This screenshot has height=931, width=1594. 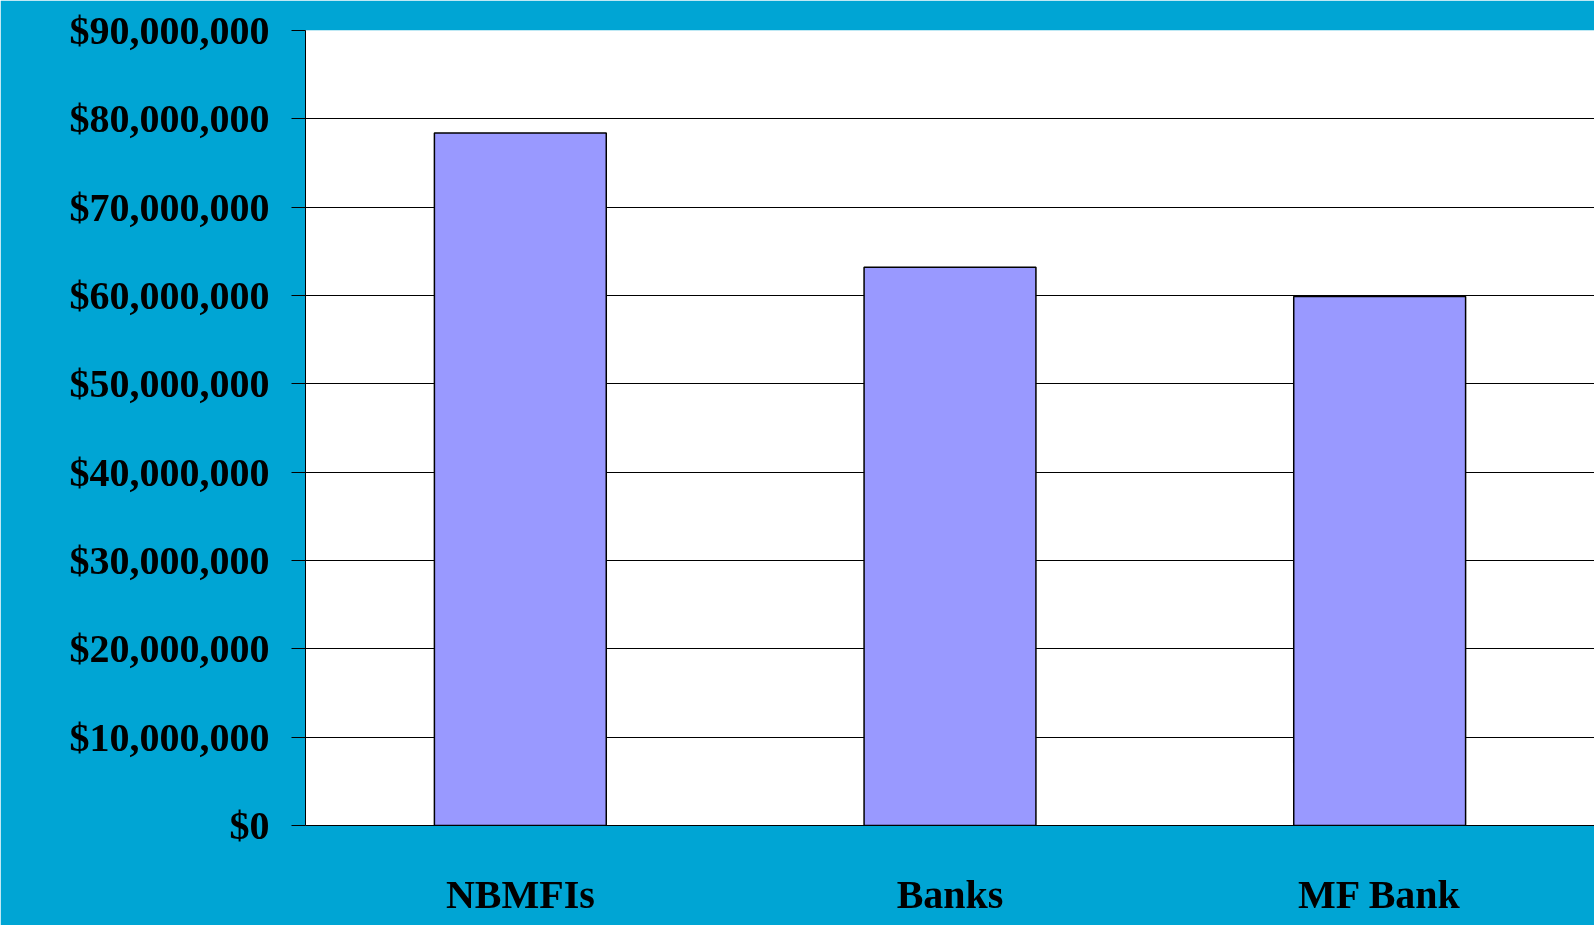 I want to click on y-tick-label: $30,000,000, so click(x=169, y=560).